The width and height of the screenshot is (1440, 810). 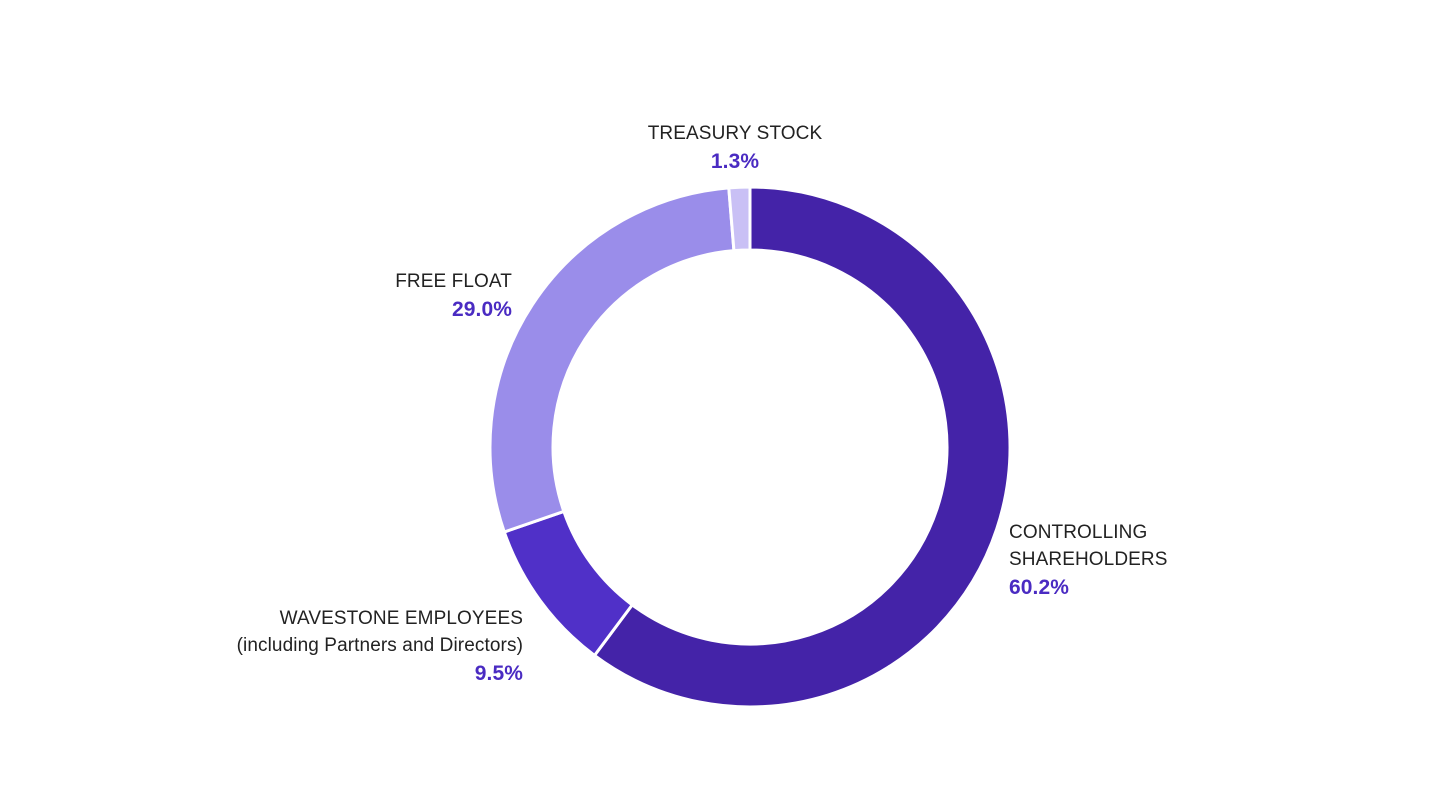 What do you see at coordinates (735, 161) in the screenshot?
I see `slice-value-treasury-stock: 1.3%` at bounding box center [735, 161].